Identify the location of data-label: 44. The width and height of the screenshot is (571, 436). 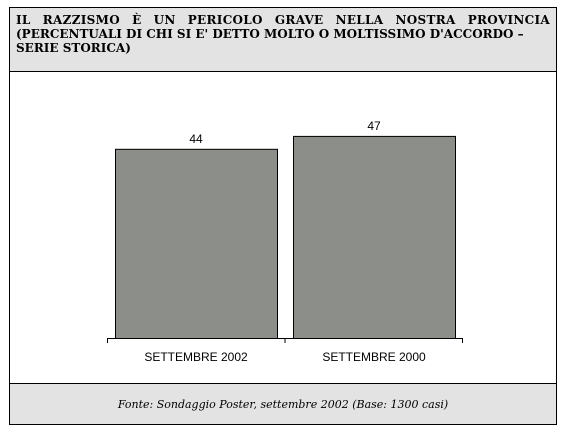
(196, 139).